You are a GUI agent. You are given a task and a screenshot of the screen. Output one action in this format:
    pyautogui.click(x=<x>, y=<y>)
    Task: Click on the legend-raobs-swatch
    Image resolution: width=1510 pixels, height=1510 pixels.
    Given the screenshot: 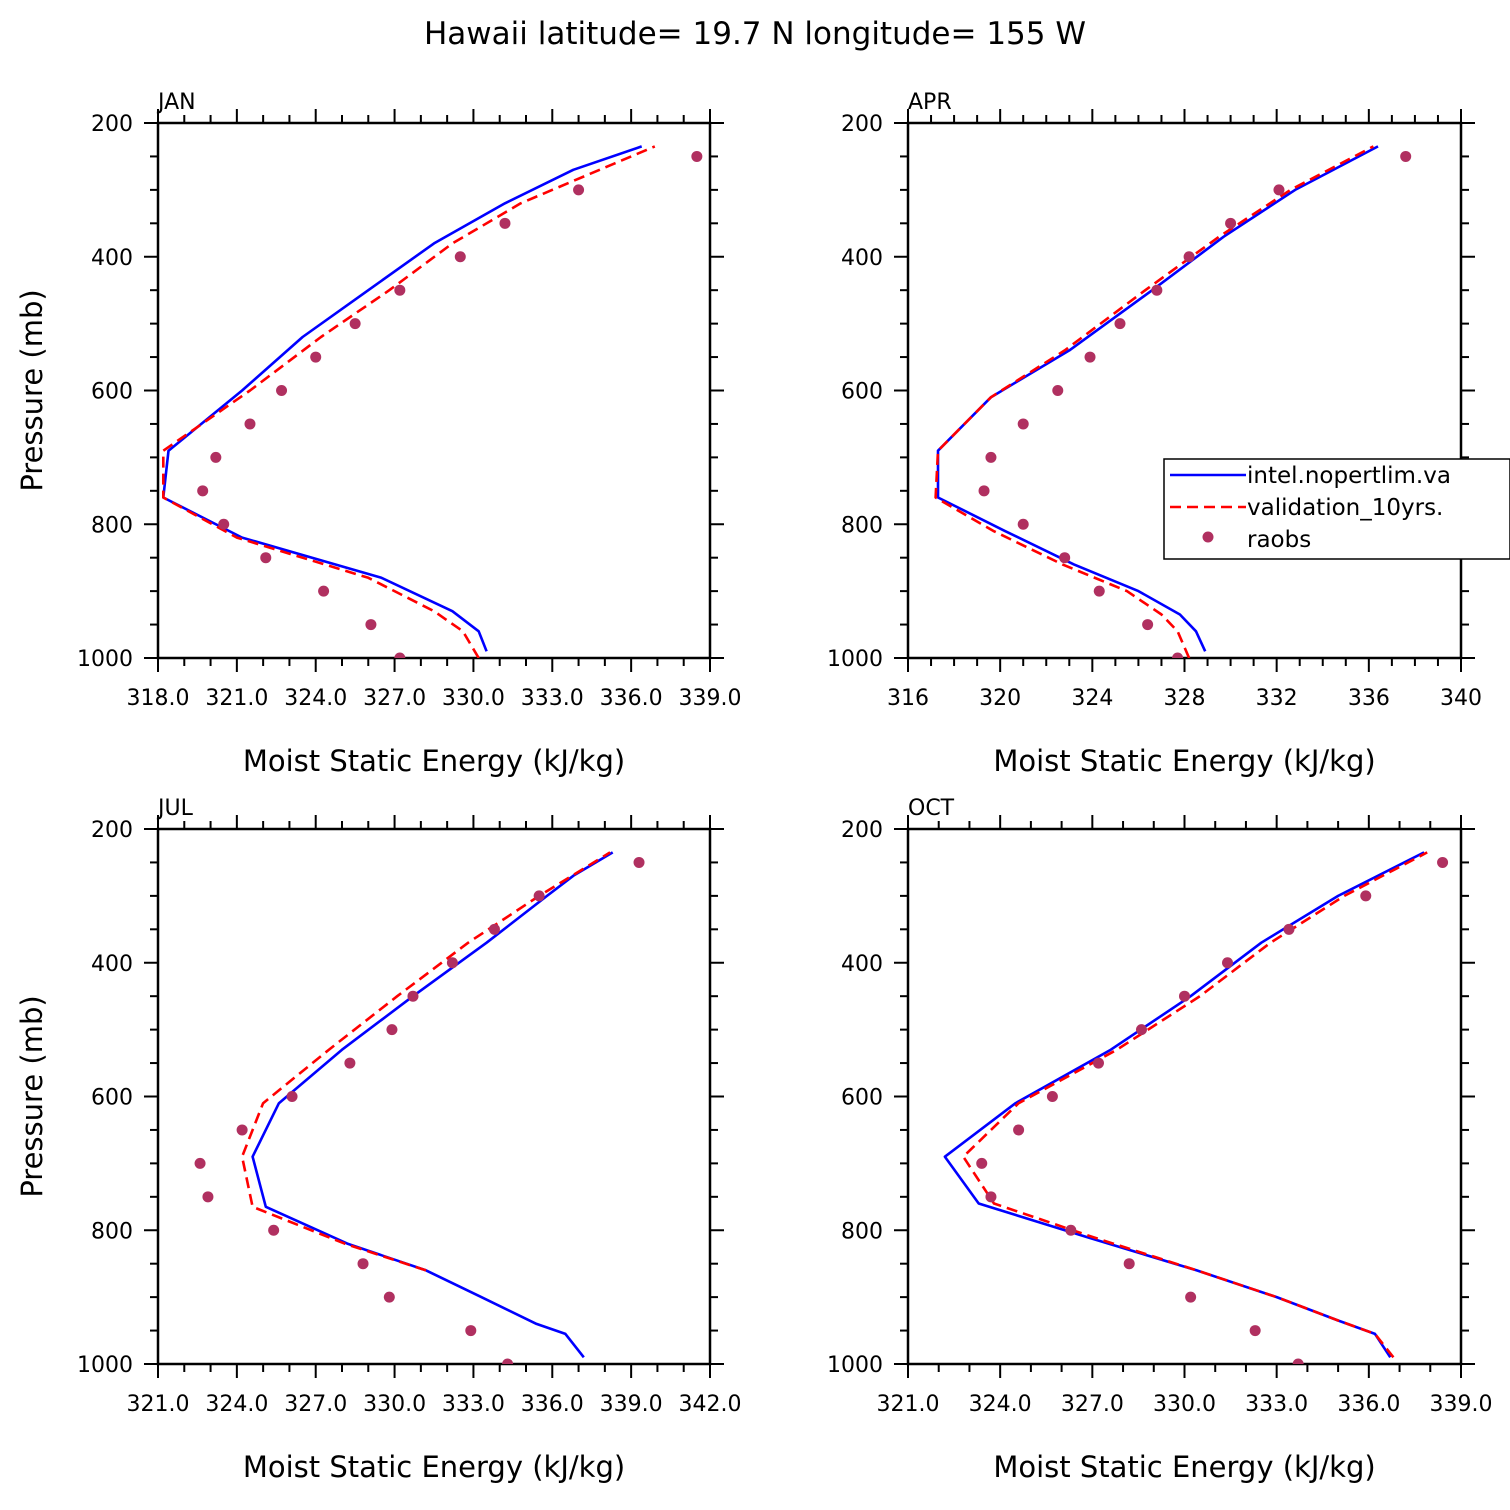 What is the action you would take?
    pyautogui.click(x=1208, y=537)
    